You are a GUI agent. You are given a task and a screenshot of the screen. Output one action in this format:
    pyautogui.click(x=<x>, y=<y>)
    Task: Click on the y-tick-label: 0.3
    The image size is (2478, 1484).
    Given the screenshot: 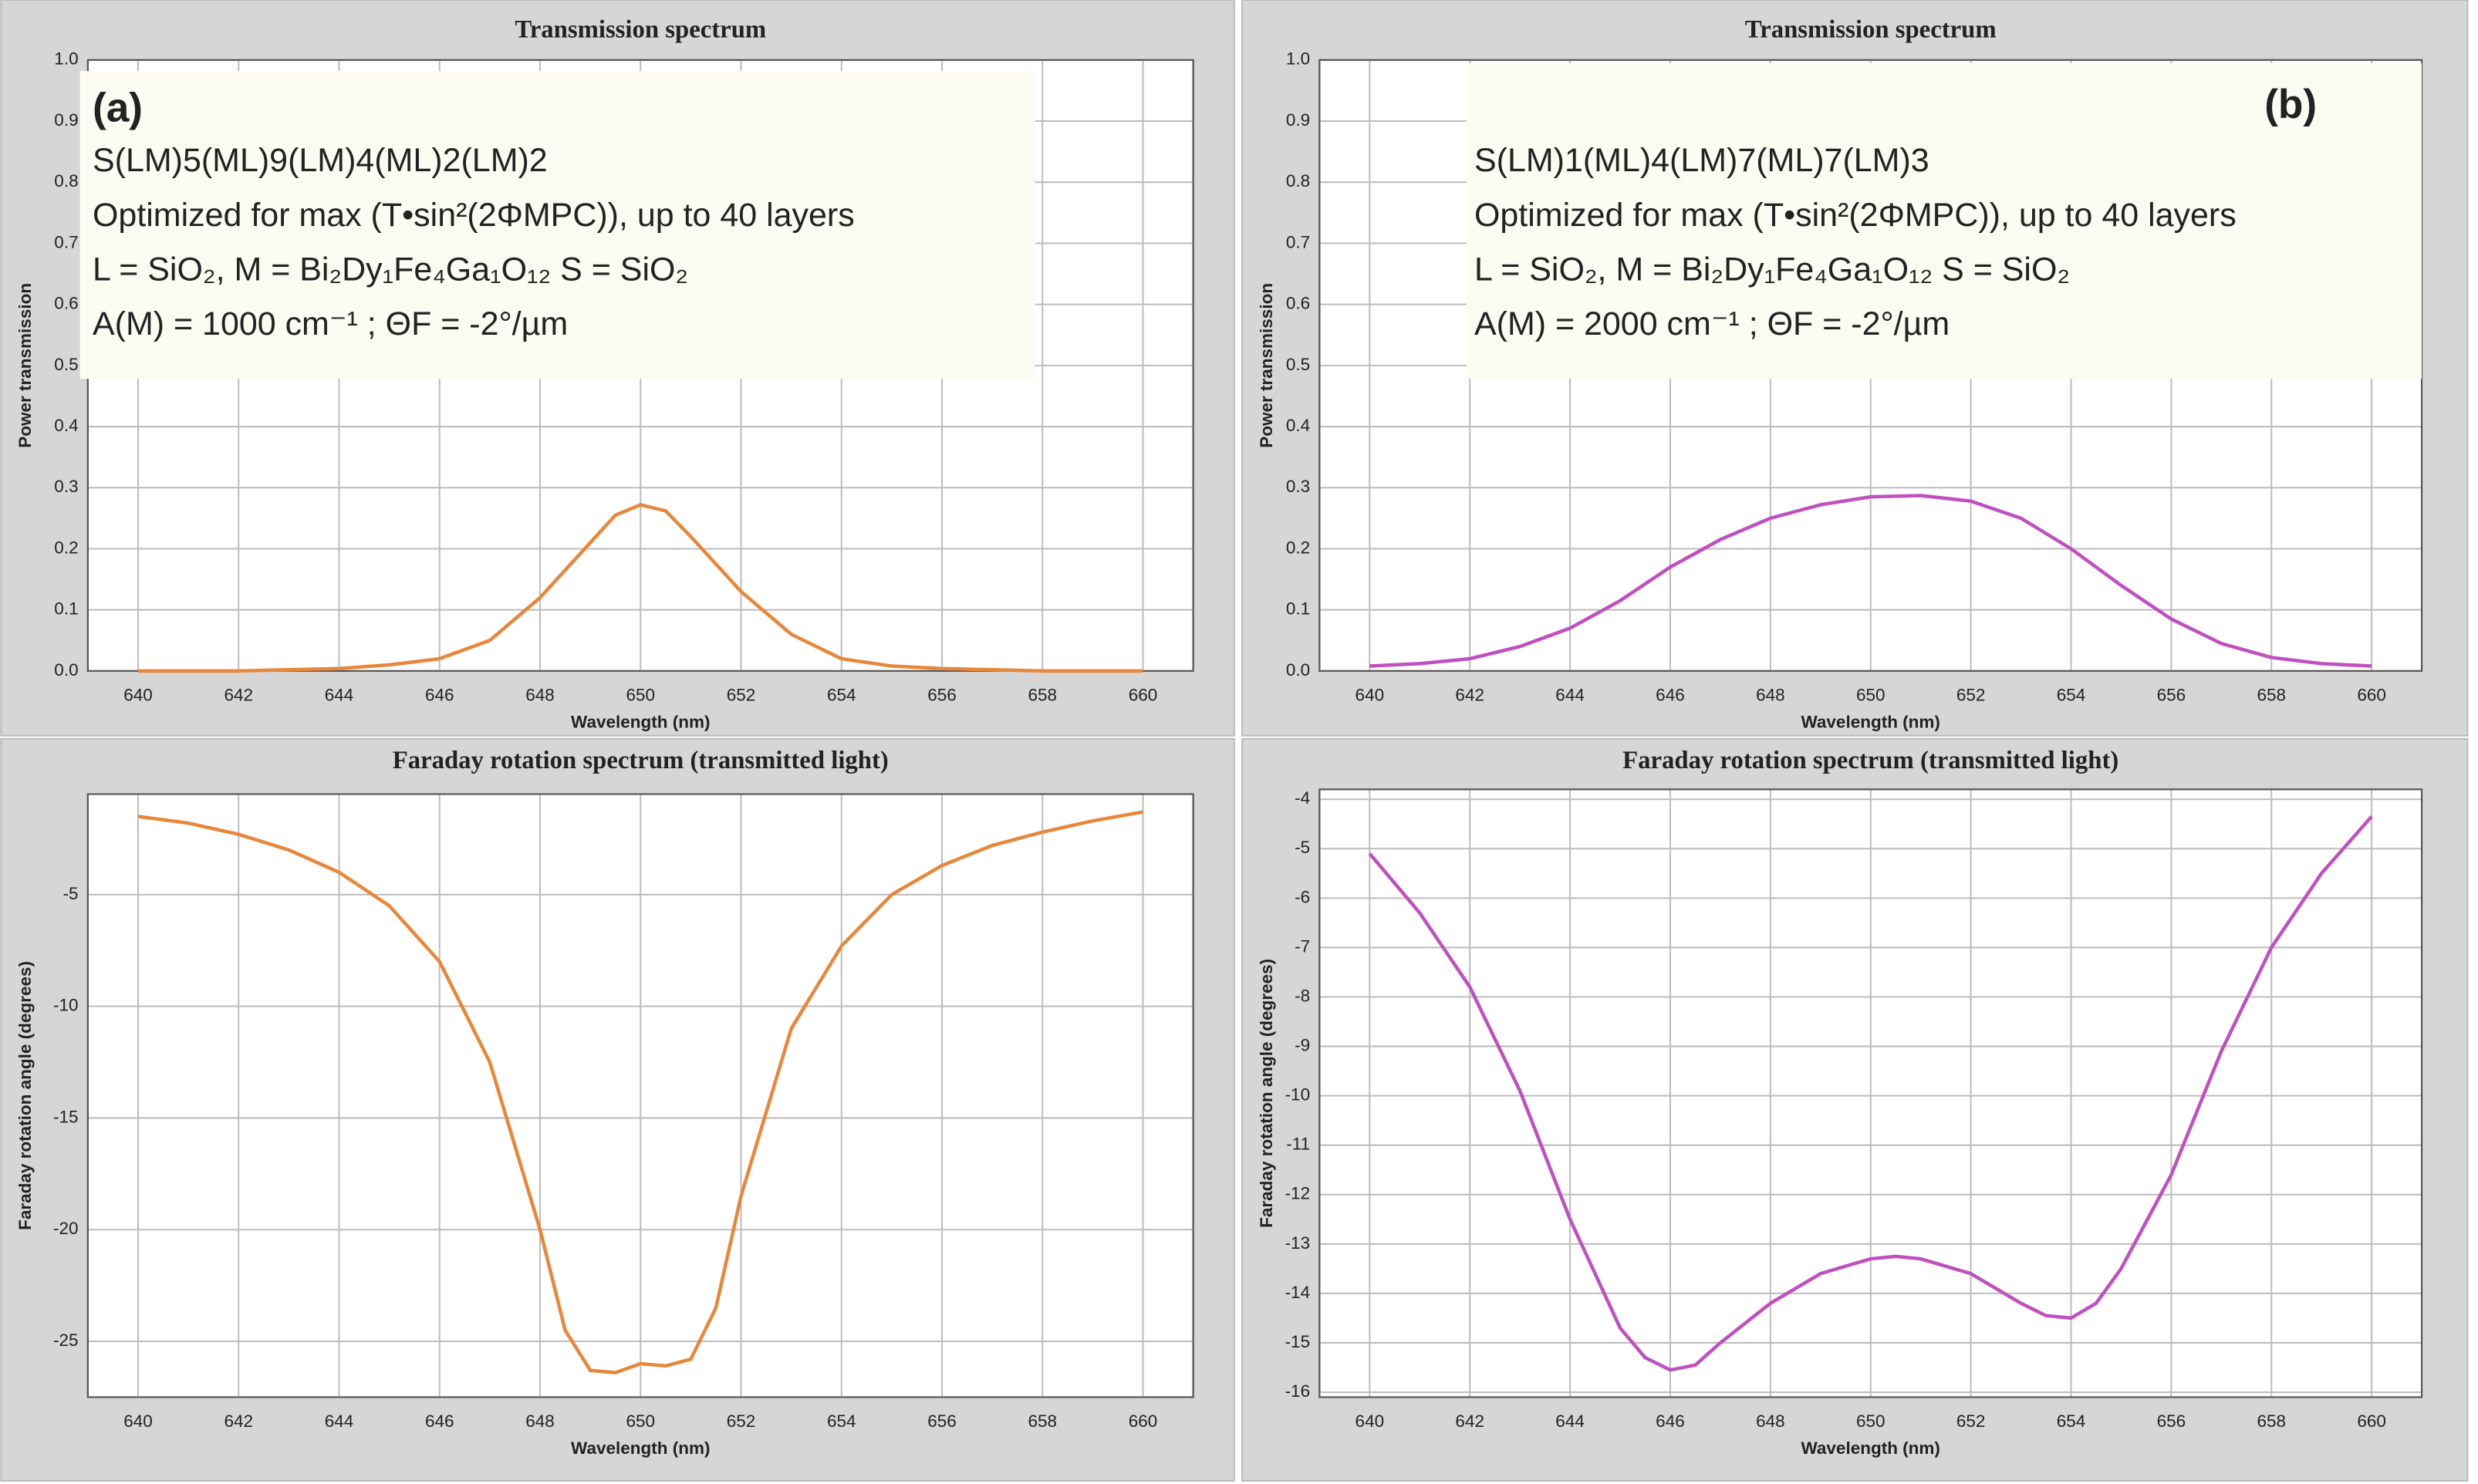 What is the action you would take?
    pyautogui.click(x=66, y=487)
    